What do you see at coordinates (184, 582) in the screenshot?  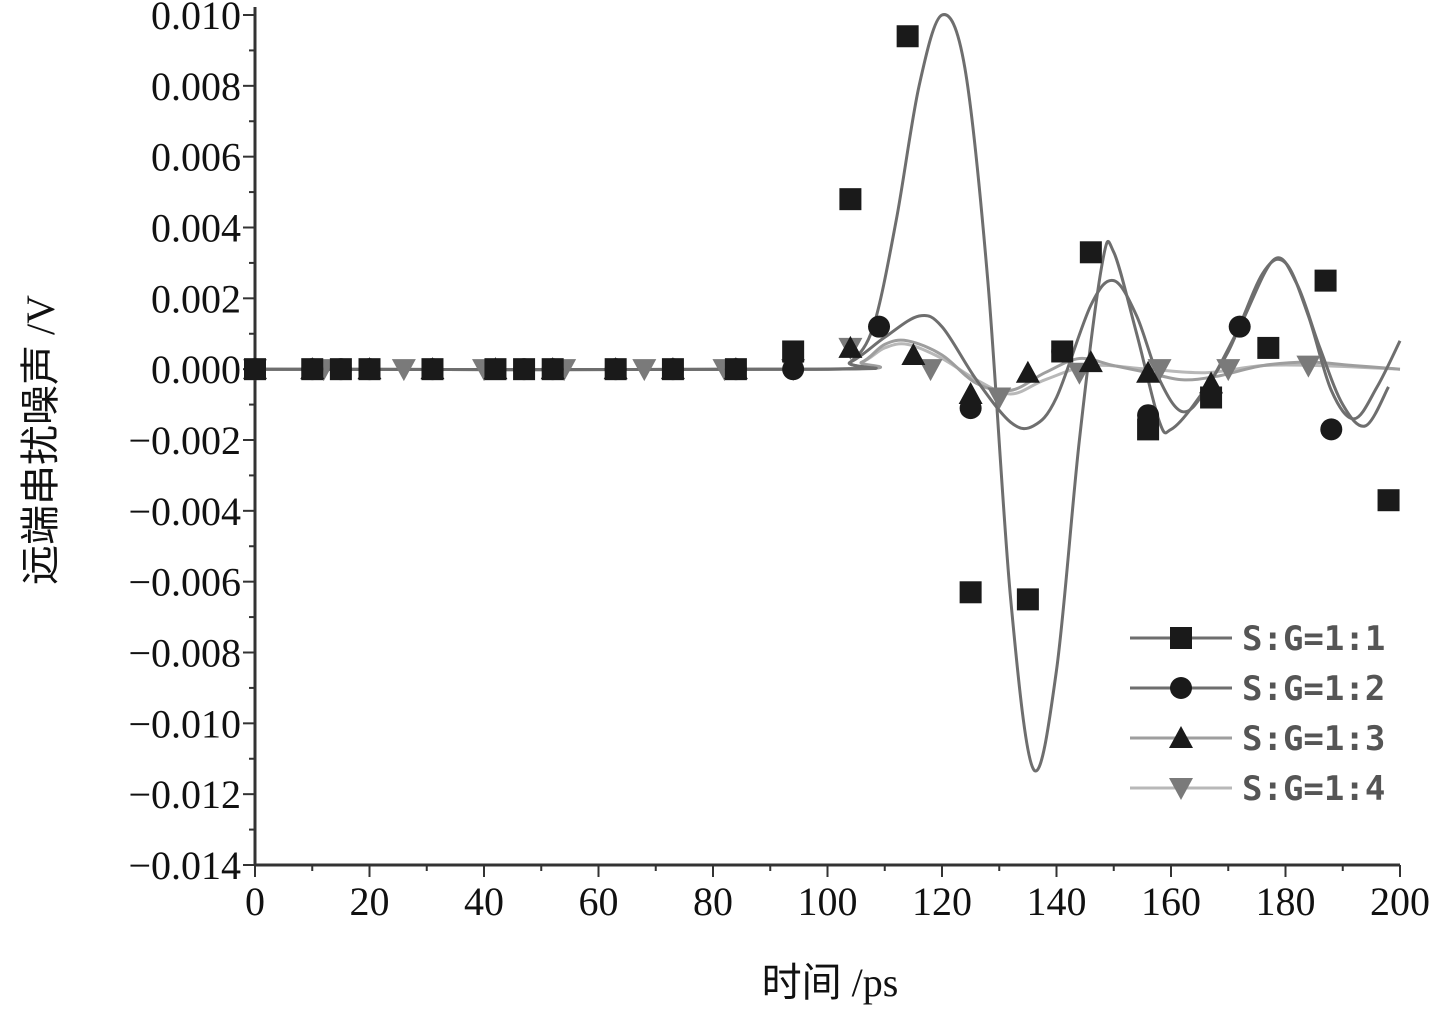 I see `y-tick-label: −0.006` at bounding box center [184, 582].